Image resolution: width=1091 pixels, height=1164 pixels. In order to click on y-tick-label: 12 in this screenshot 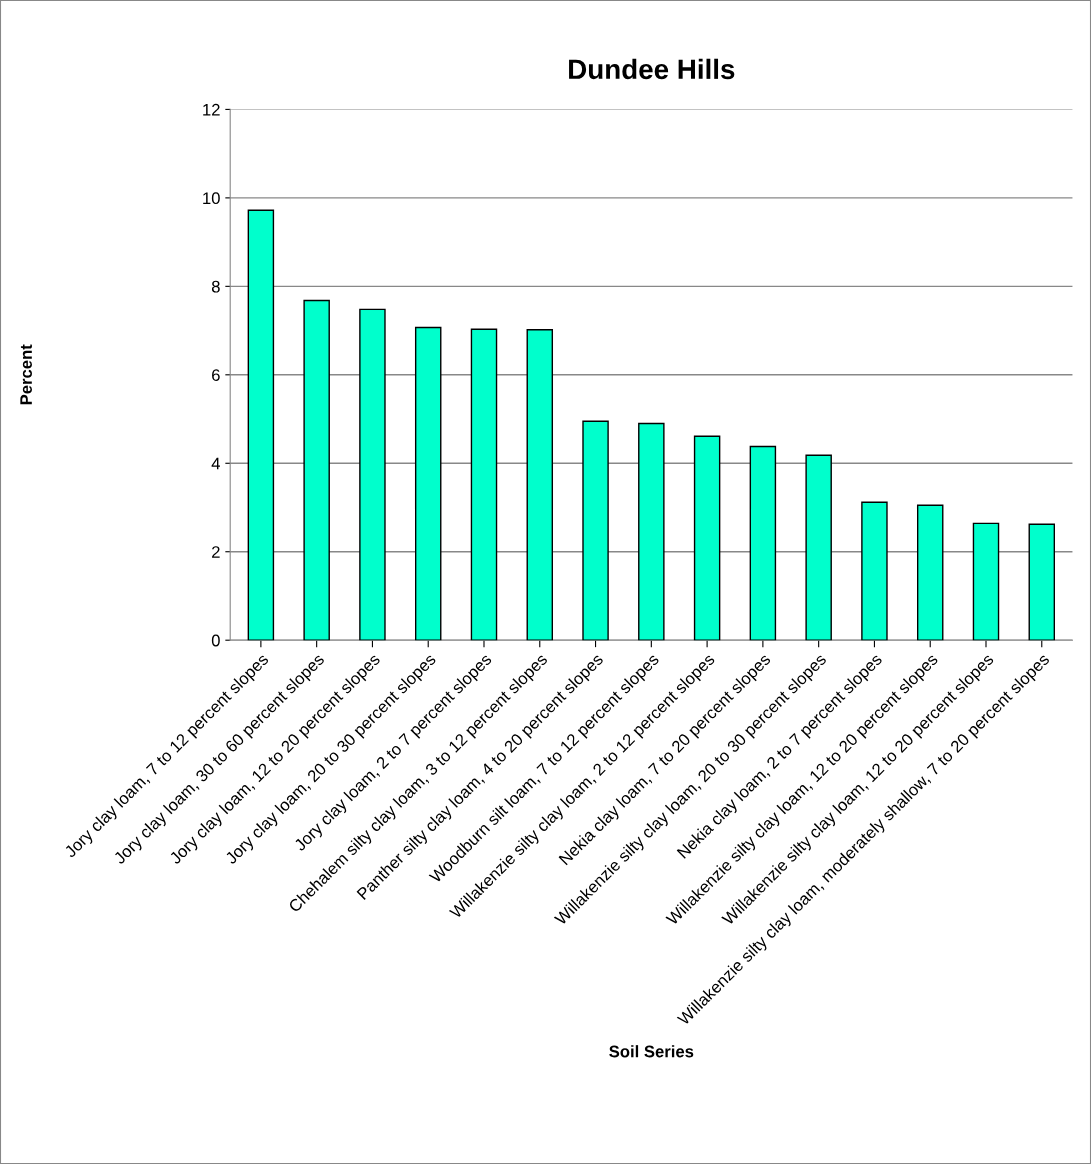, I will do `click(211, 109)`.